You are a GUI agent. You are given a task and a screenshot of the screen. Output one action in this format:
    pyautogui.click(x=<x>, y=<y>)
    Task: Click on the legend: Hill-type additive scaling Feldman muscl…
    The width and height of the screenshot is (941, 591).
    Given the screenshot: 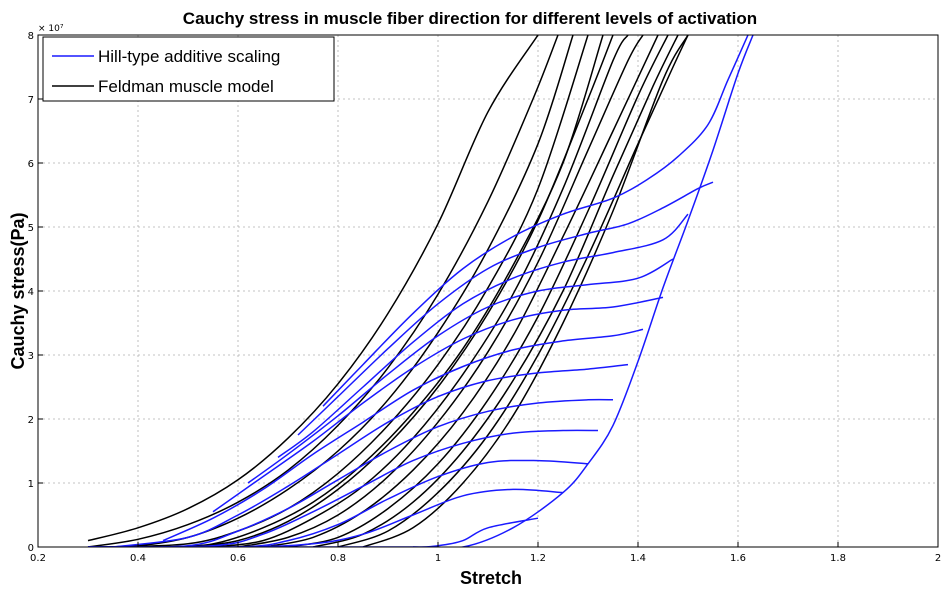 What is the action you would take?
    pyautogui.click(x=188, y=69)
    